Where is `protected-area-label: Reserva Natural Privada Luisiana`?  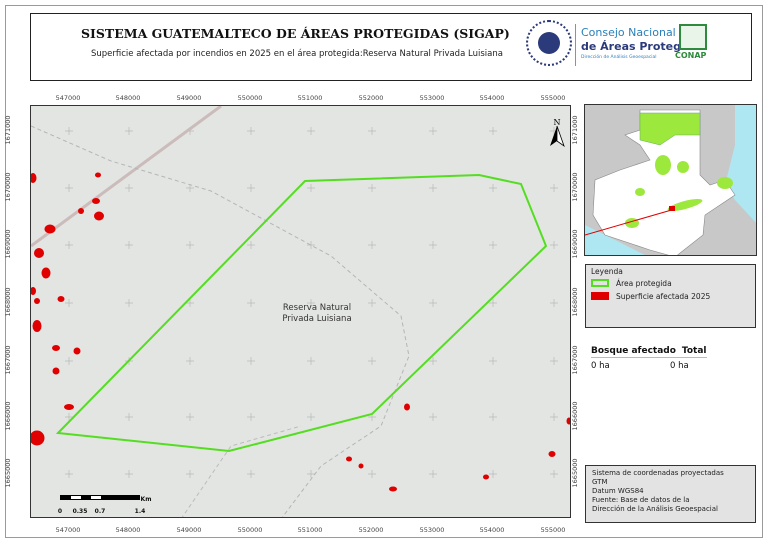 protected-area-label: Reserva Natural Privada Luisiana is located at coordinates (316, 313).